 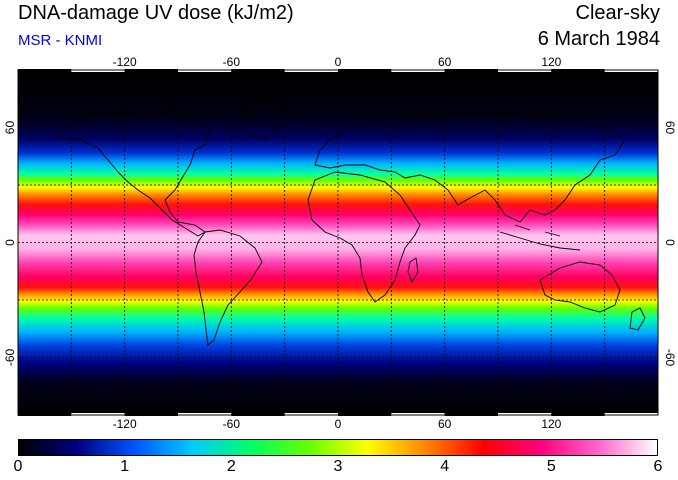 I want to click on sky-condition-label: Clear-sky, so click(x=617, y=13).